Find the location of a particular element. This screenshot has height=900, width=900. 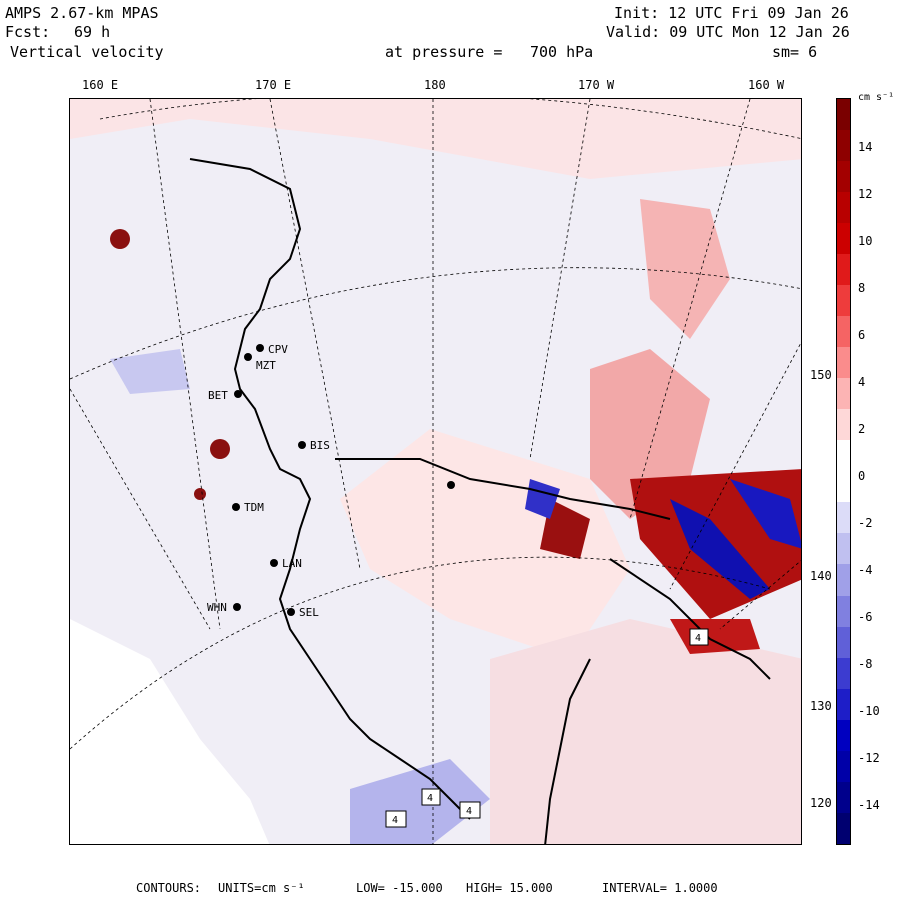

downdraft-field-south is located at coordinates (420, 801).